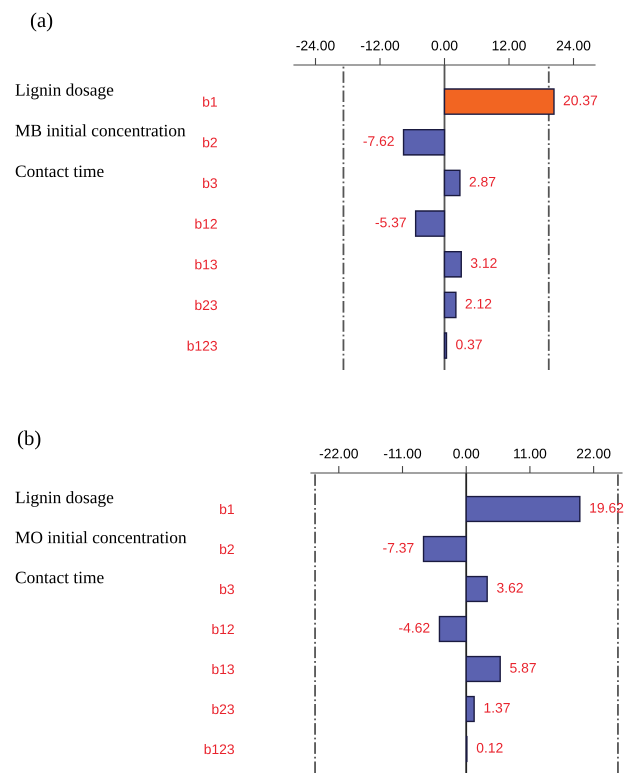  Describe the element at coordinates (509, 45) in the screenshot. I see `x-tick-label: 12.00` at that location.